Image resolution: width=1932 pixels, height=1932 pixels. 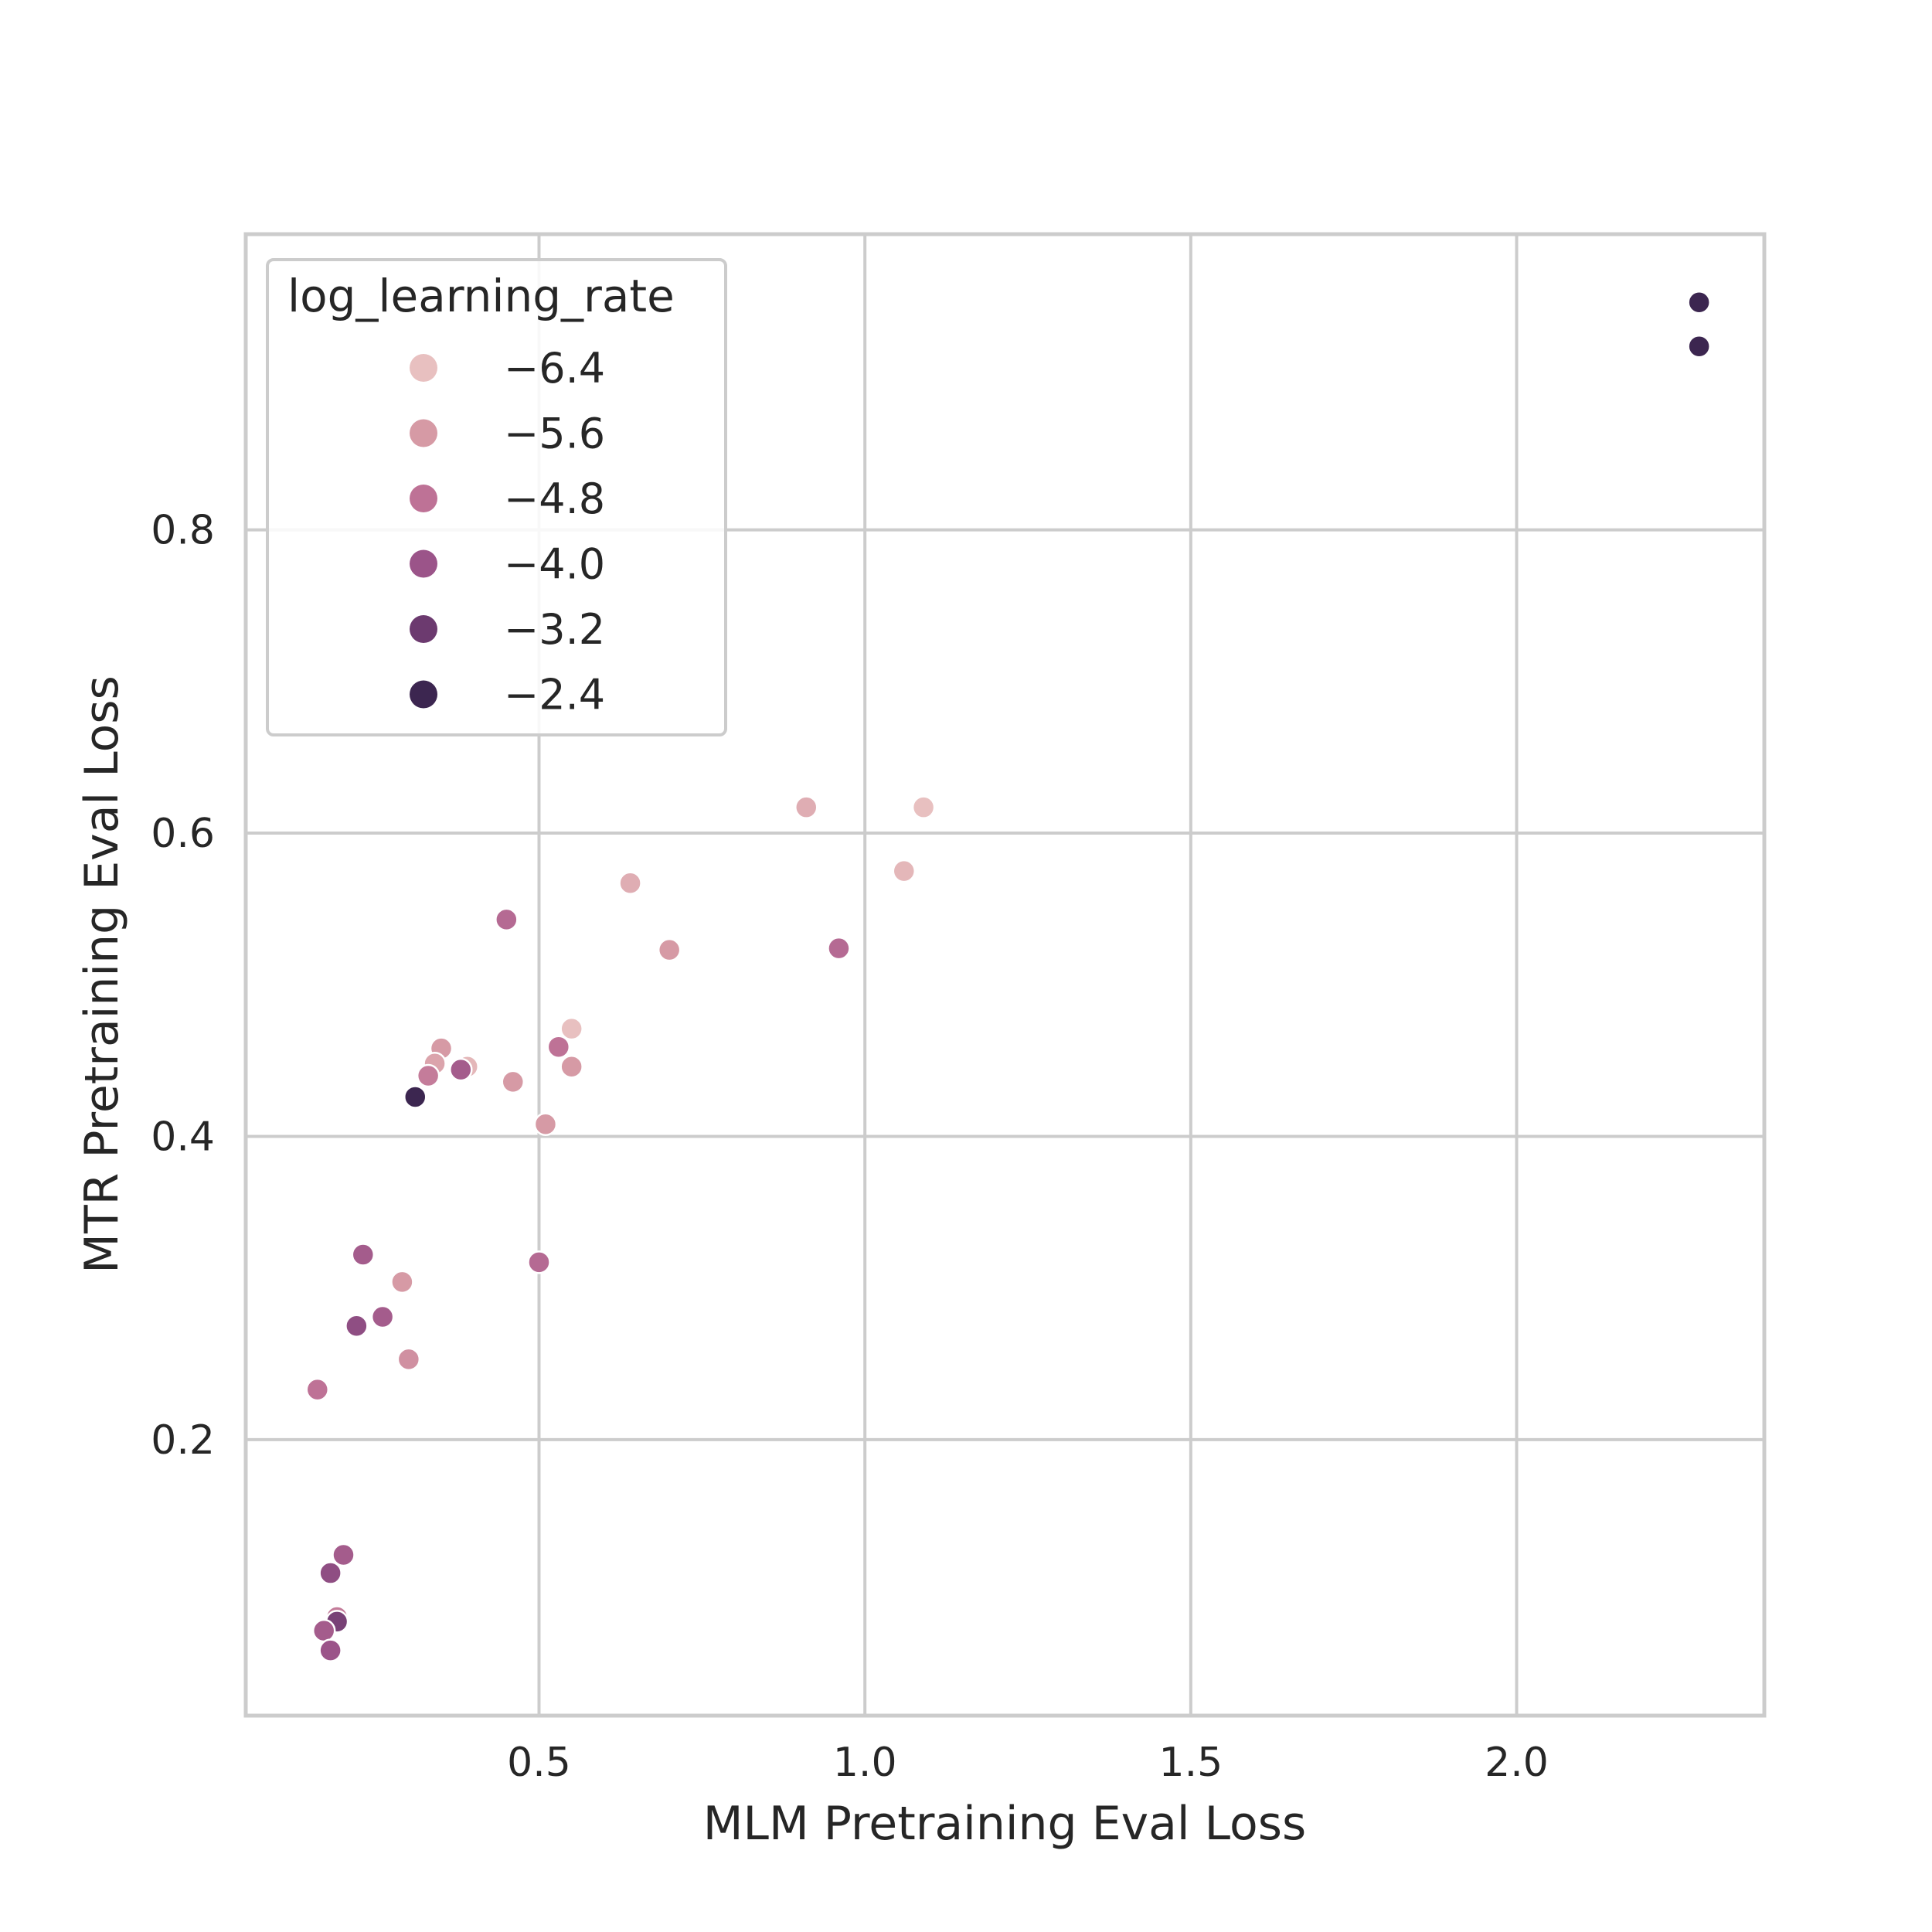 What do you see at coordinates (554, 369) in the screenshot?
I see `legend-label: −6.4` at bounding box center [554, 369].